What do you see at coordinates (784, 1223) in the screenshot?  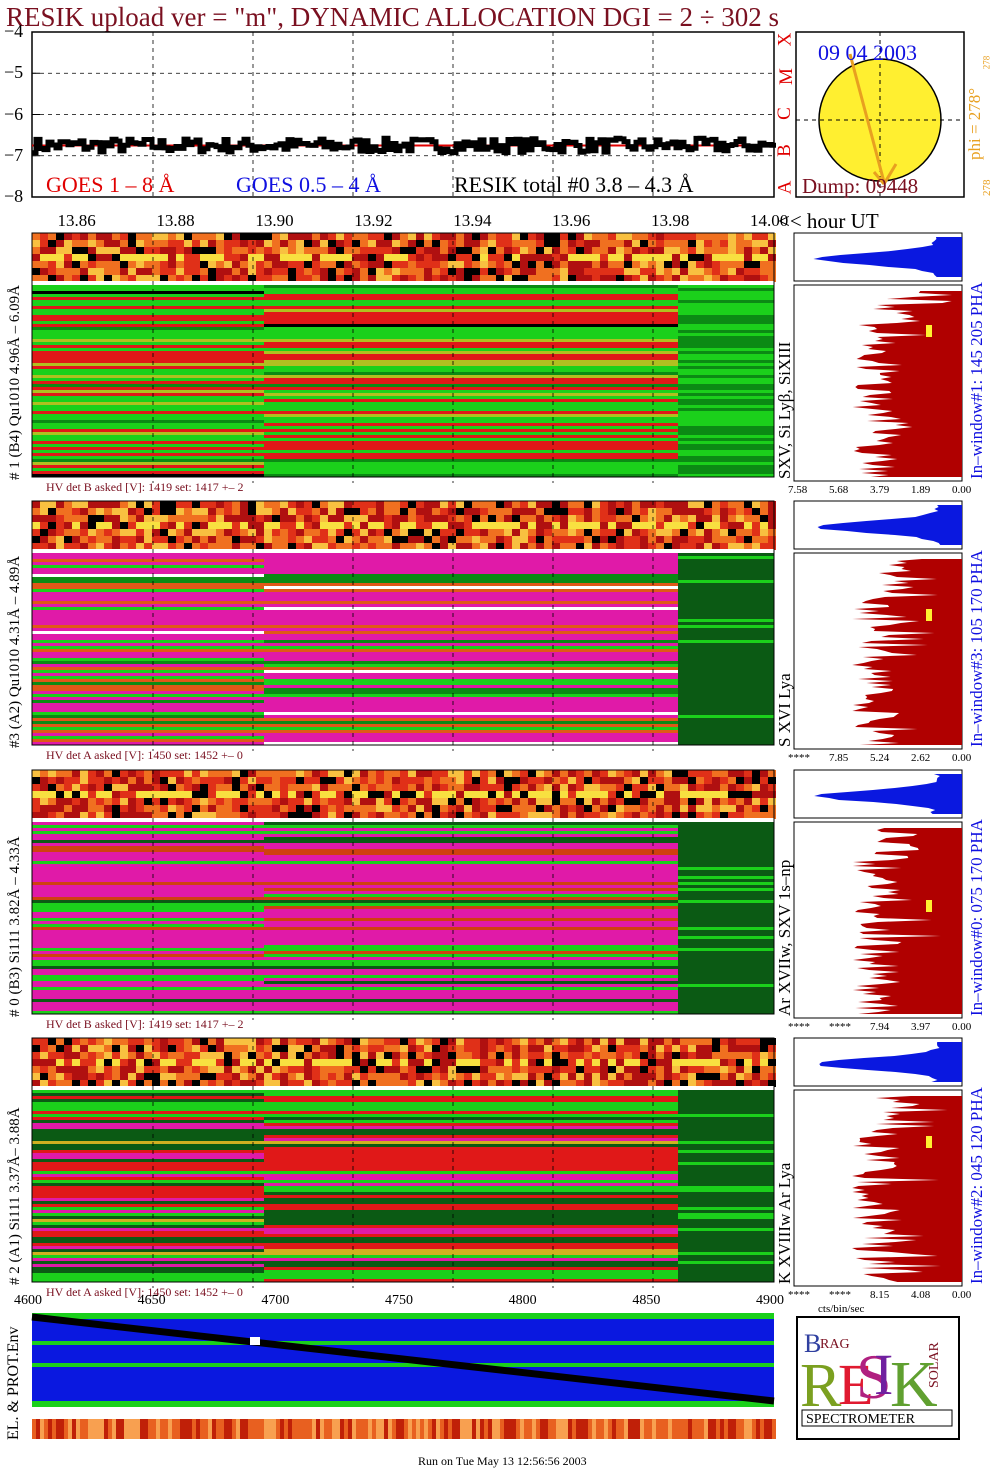 I see `line-id-label: K XVIIIw Ar Lya` at bounding box center [784, 1223].